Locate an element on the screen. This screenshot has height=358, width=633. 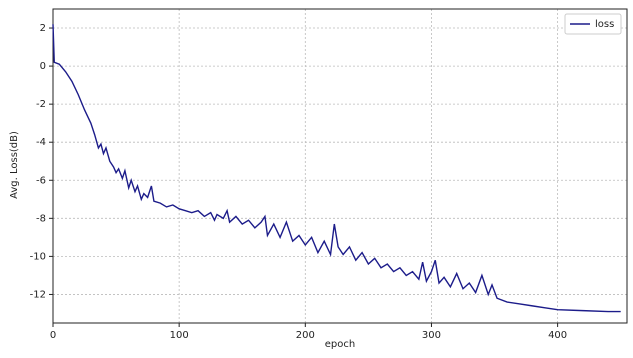
y-tick-label: 0 is located at coordinates (43, 66).